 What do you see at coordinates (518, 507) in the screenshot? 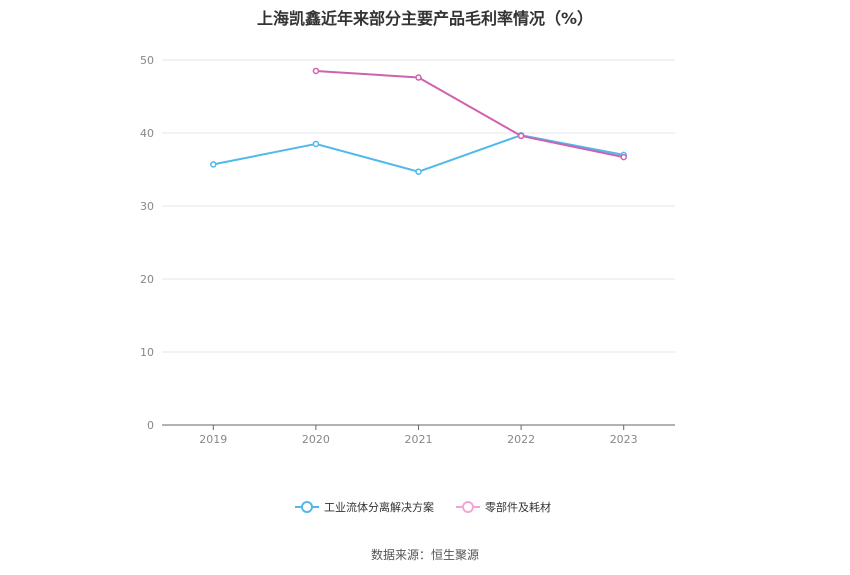
I see `legend-label-2: 零部件及耗材` at bounding box center [518, 507].